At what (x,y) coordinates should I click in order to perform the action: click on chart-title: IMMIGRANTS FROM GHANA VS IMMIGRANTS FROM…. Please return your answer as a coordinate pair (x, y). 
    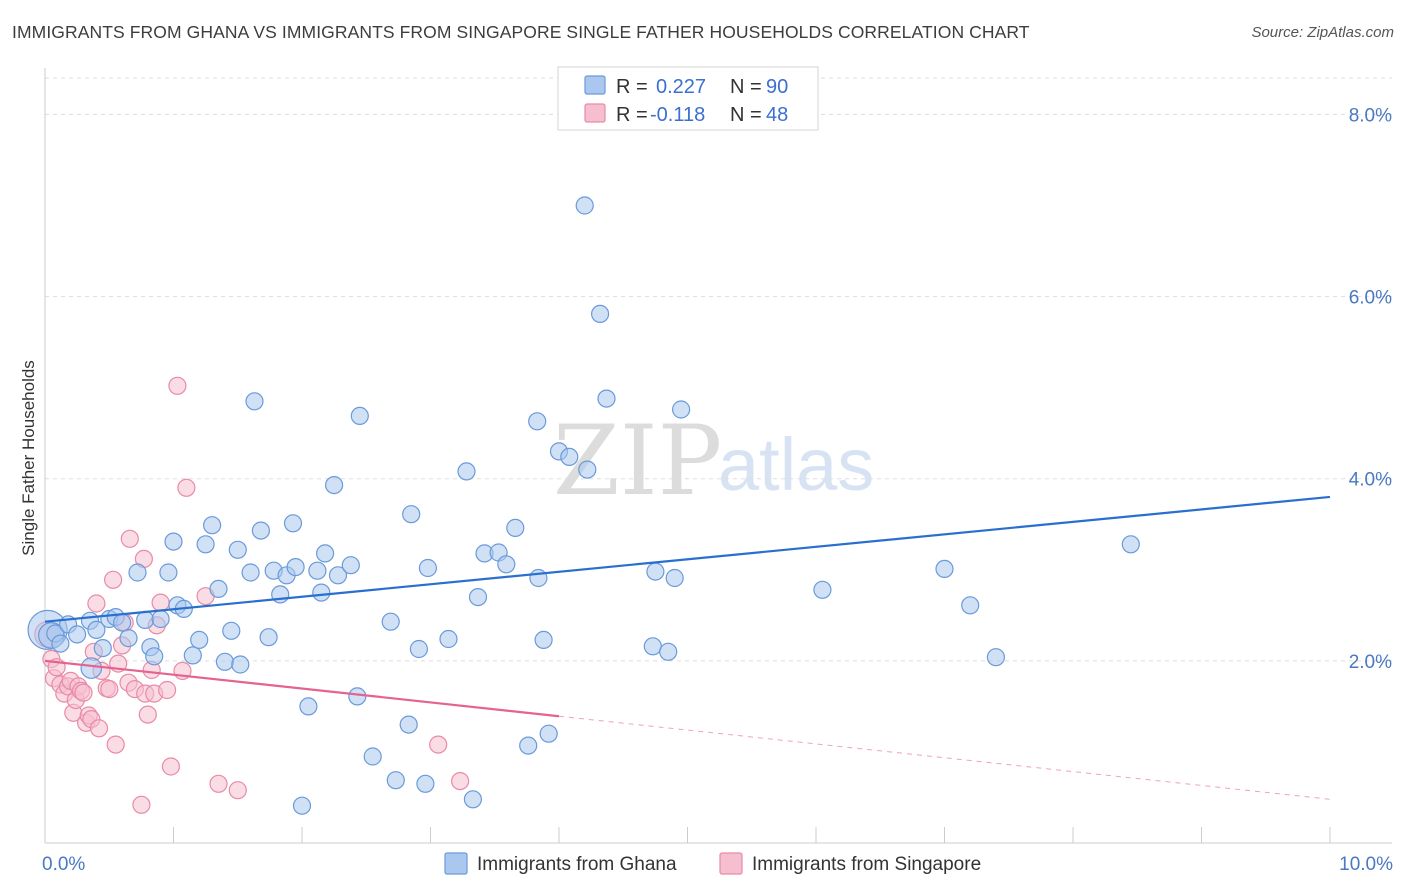
    Looking at the image, I should click on (521, 32).